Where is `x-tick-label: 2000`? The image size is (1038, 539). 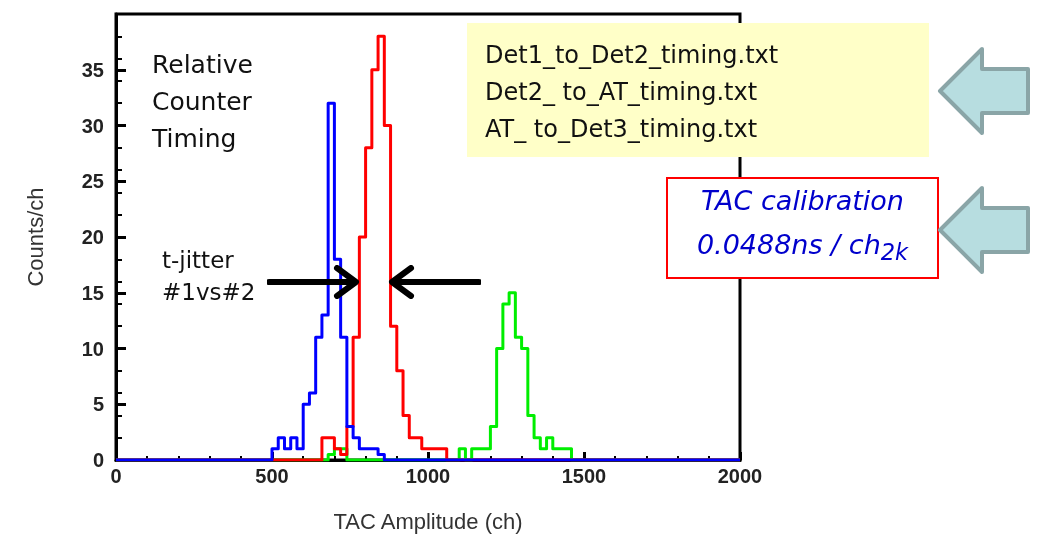
x-tick-label: 2000 is located at coordinates (740, 476).